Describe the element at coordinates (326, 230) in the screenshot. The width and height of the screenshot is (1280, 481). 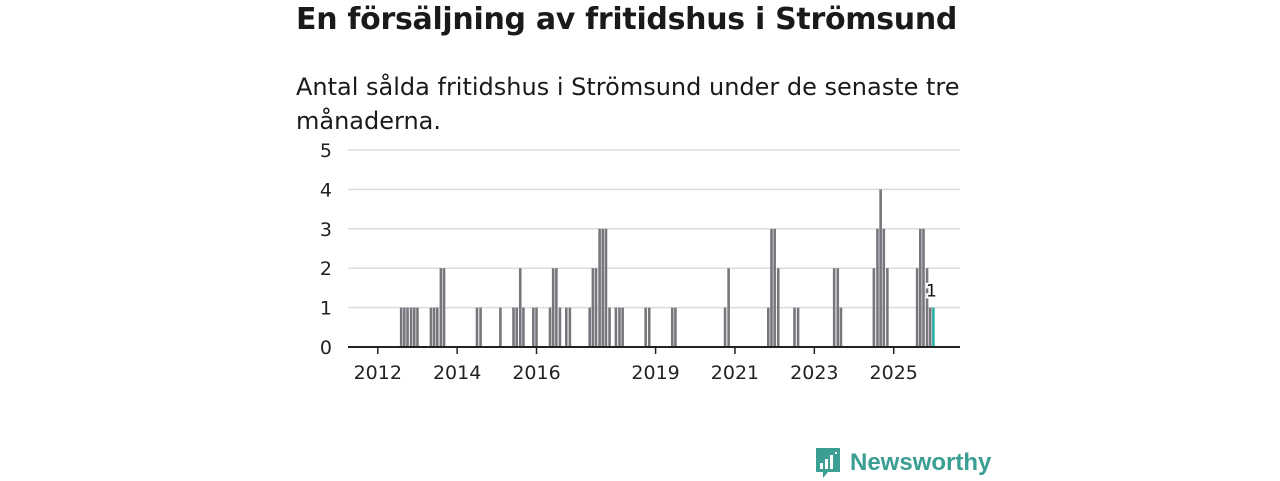
I see `y-tick-label: 3` at that location.